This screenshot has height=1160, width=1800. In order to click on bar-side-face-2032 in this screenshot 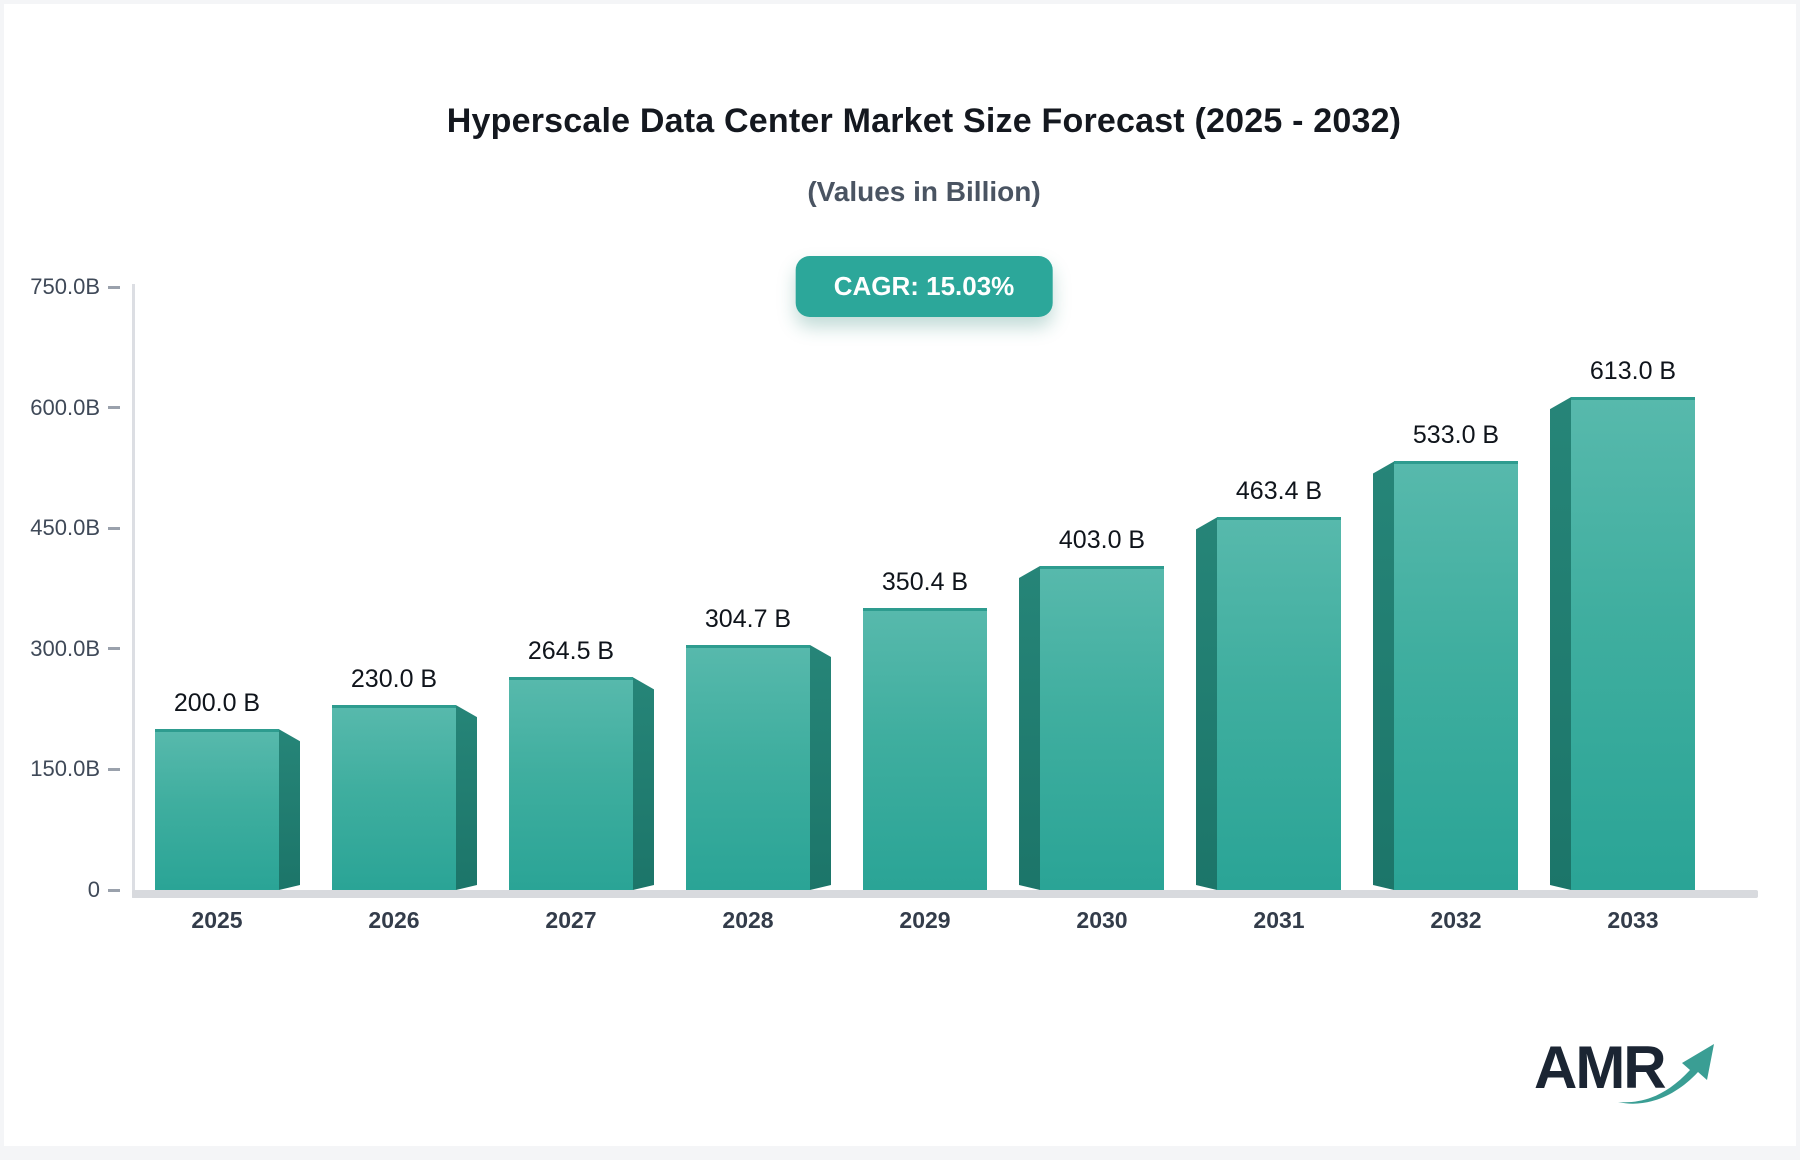, I will do `click(1383, 675)`.